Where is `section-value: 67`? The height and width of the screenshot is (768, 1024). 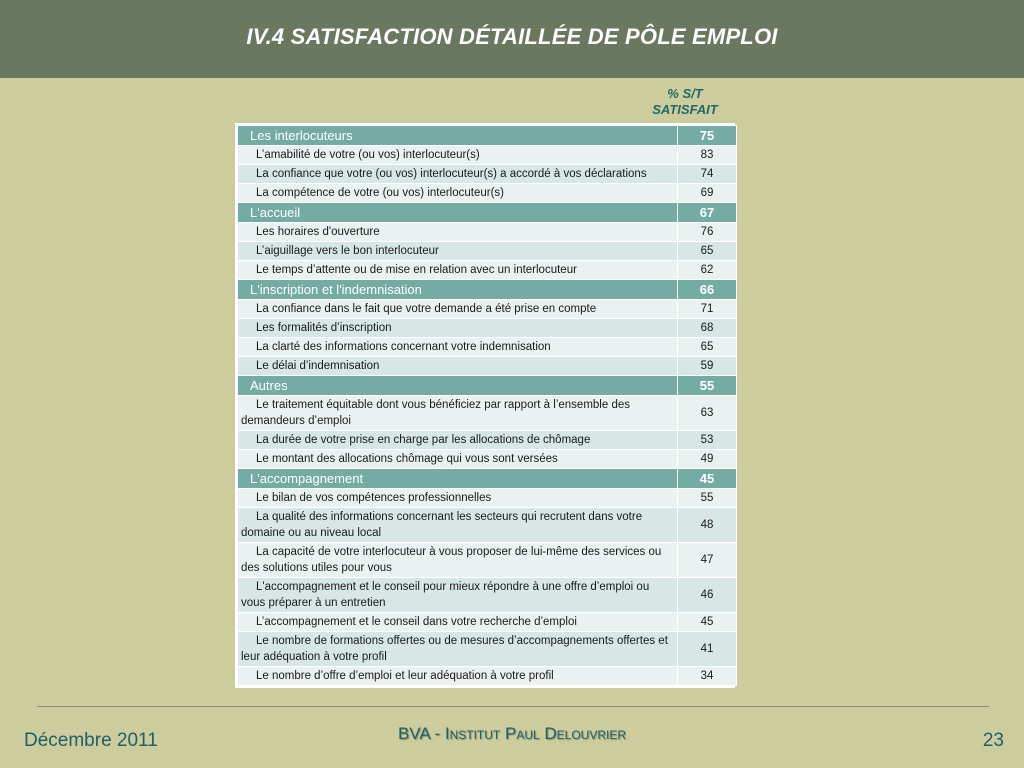 section-value: 67 is located at coordinates (707, 212).